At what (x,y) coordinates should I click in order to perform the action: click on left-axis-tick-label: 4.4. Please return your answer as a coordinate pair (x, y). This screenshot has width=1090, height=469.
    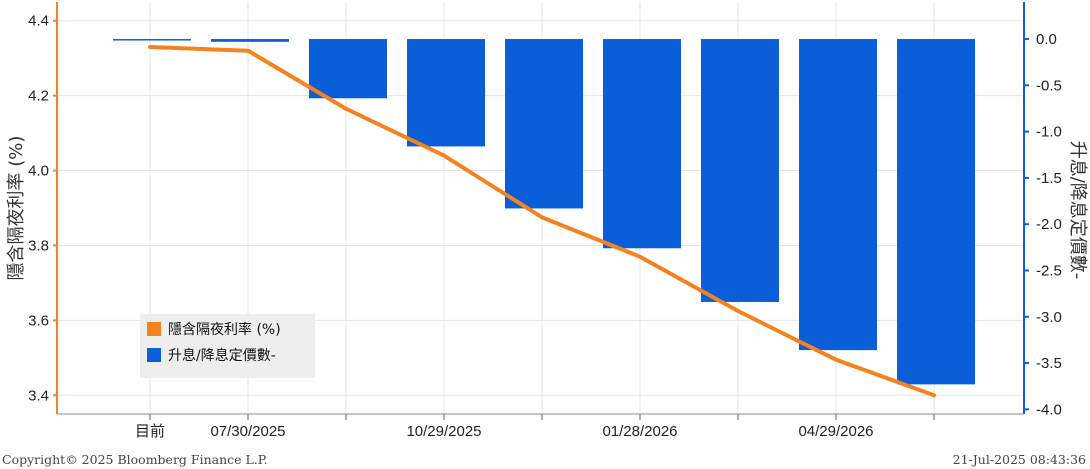
    Looking at the image, I should click on (38, 21).